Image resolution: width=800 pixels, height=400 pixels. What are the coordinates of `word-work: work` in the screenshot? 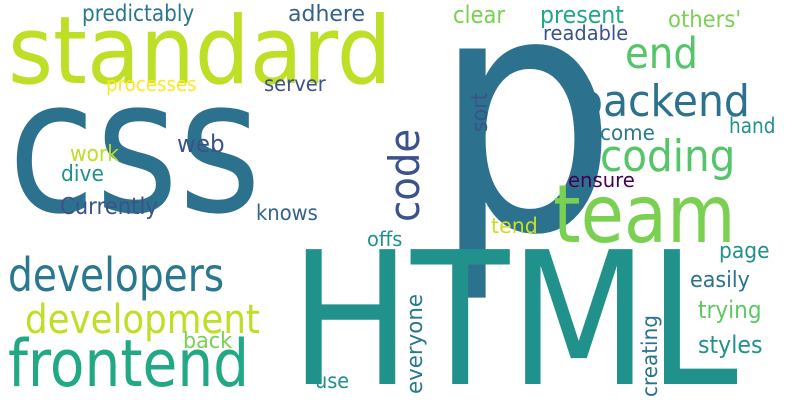 It's located at (94, 154).